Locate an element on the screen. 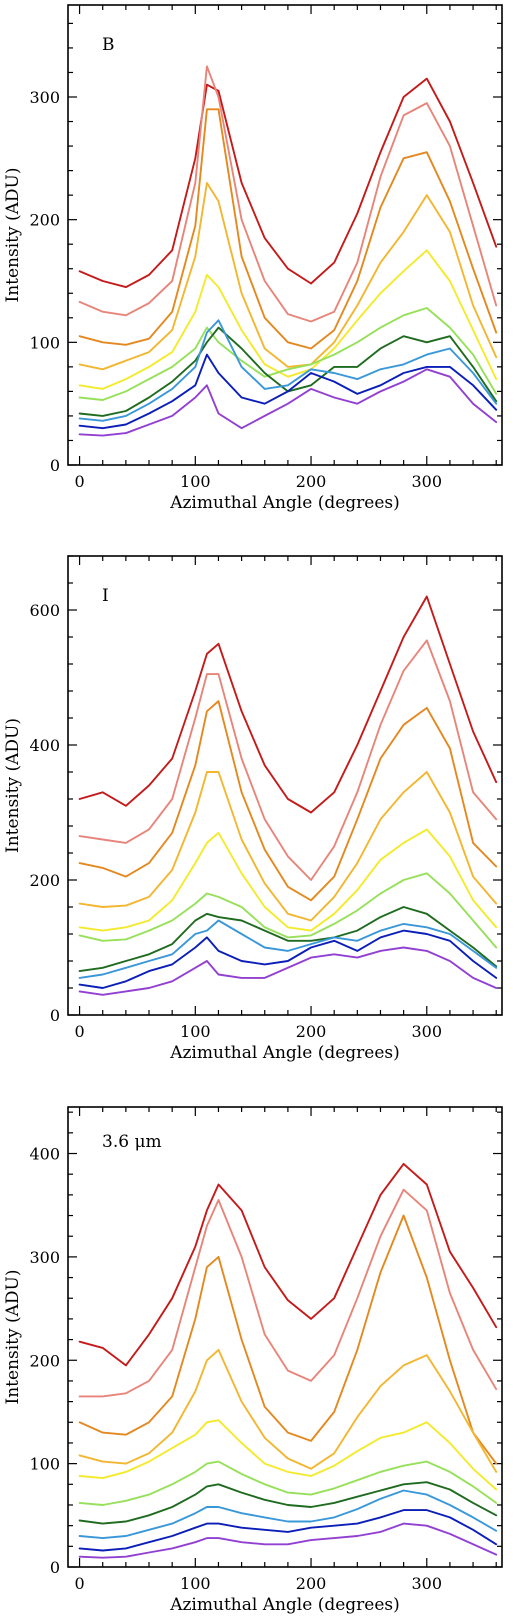 This screenshot has height=1622, width=520. panel-label: 3.6 μm is located at coordinates (132, 1142).